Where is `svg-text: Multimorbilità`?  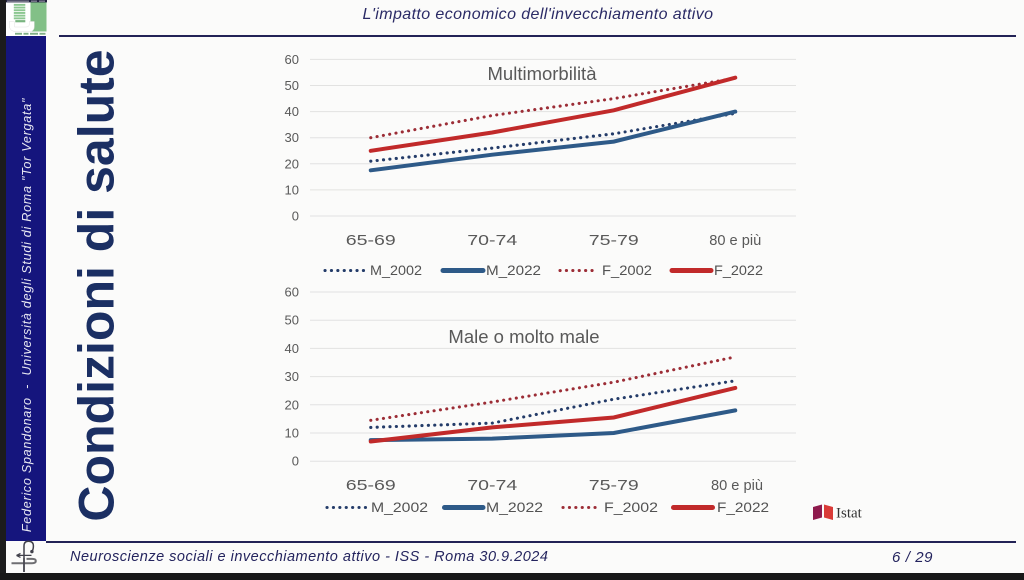
svg-text: Multimorbilità is located at coordinates (543, 73).